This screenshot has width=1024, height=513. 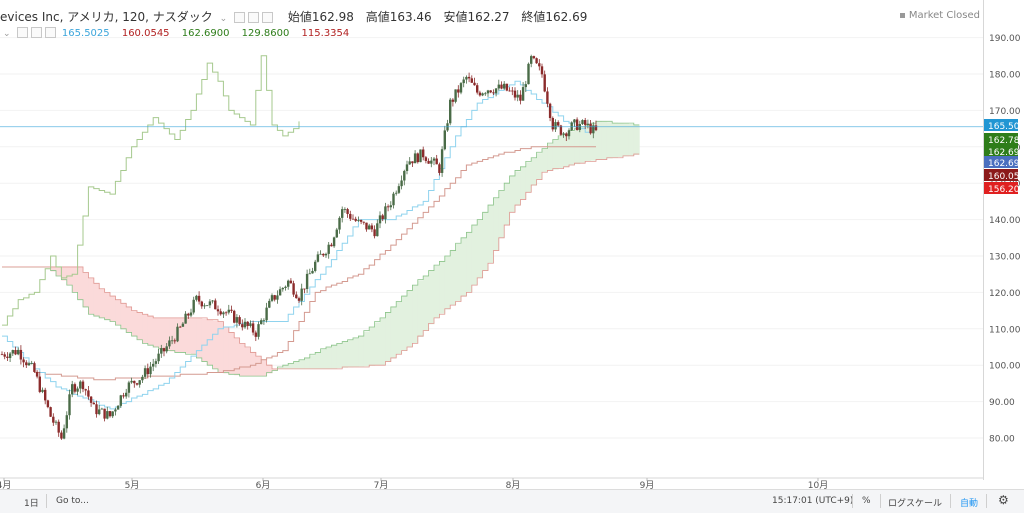 What do you see at coordinates (381, 484) in the screenshot?
I see `x-tick-label: 7月` at bounding box center [381, 484].